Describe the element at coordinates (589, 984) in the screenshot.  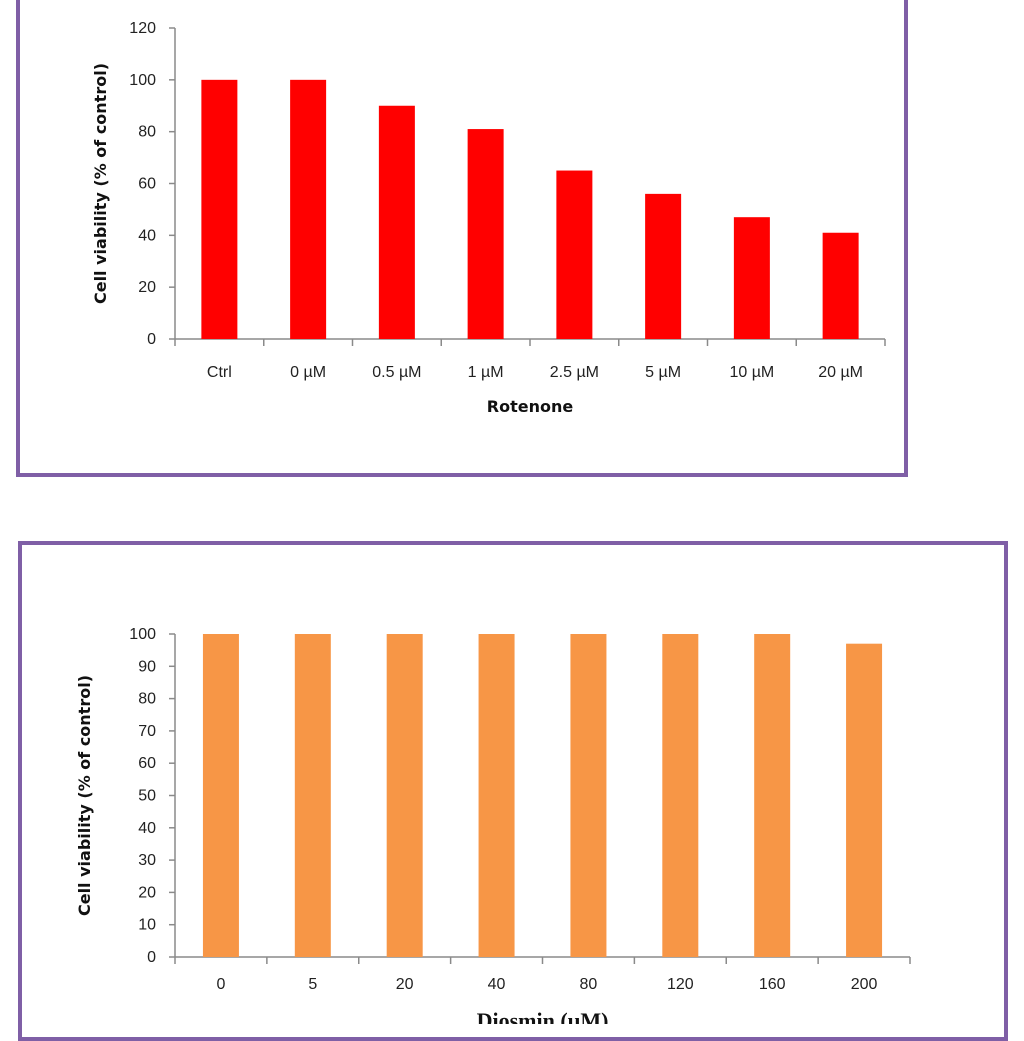
I see `x-tick-label: 80` at that location.